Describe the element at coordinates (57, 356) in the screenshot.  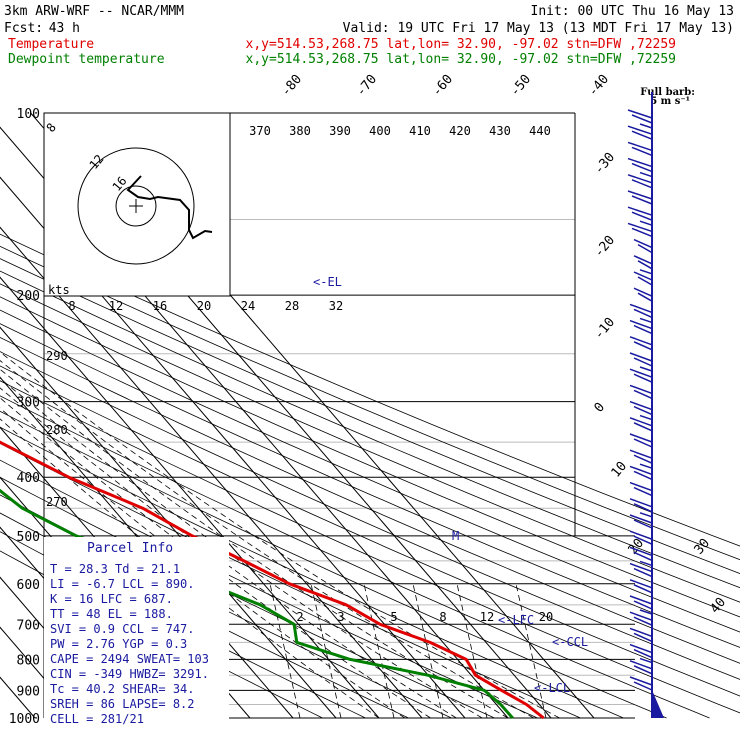
I see `theta-side-label-290: 290` at that location.